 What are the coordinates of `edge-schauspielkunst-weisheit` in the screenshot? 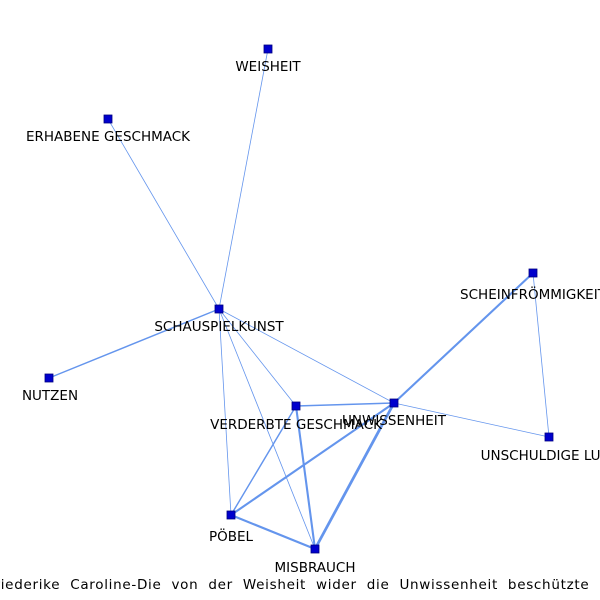 It's located at (243, 179).